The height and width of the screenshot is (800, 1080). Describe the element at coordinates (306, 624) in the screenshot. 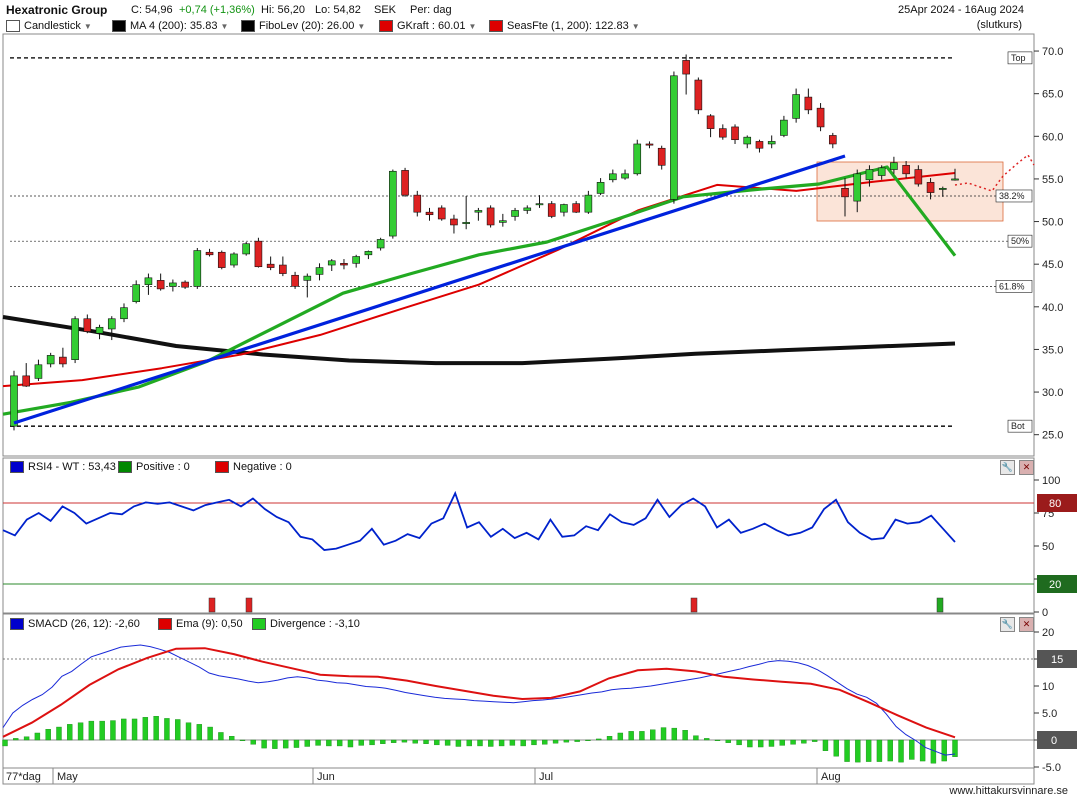

I see `macd-legend-divergence: Divergence : -3,10` at that location.